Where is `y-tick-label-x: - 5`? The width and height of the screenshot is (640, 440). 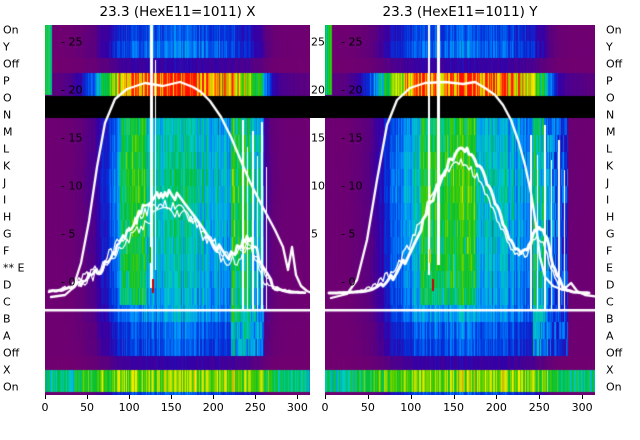
y-tick-label-x: - 5 is located at coordinates (68, 234).